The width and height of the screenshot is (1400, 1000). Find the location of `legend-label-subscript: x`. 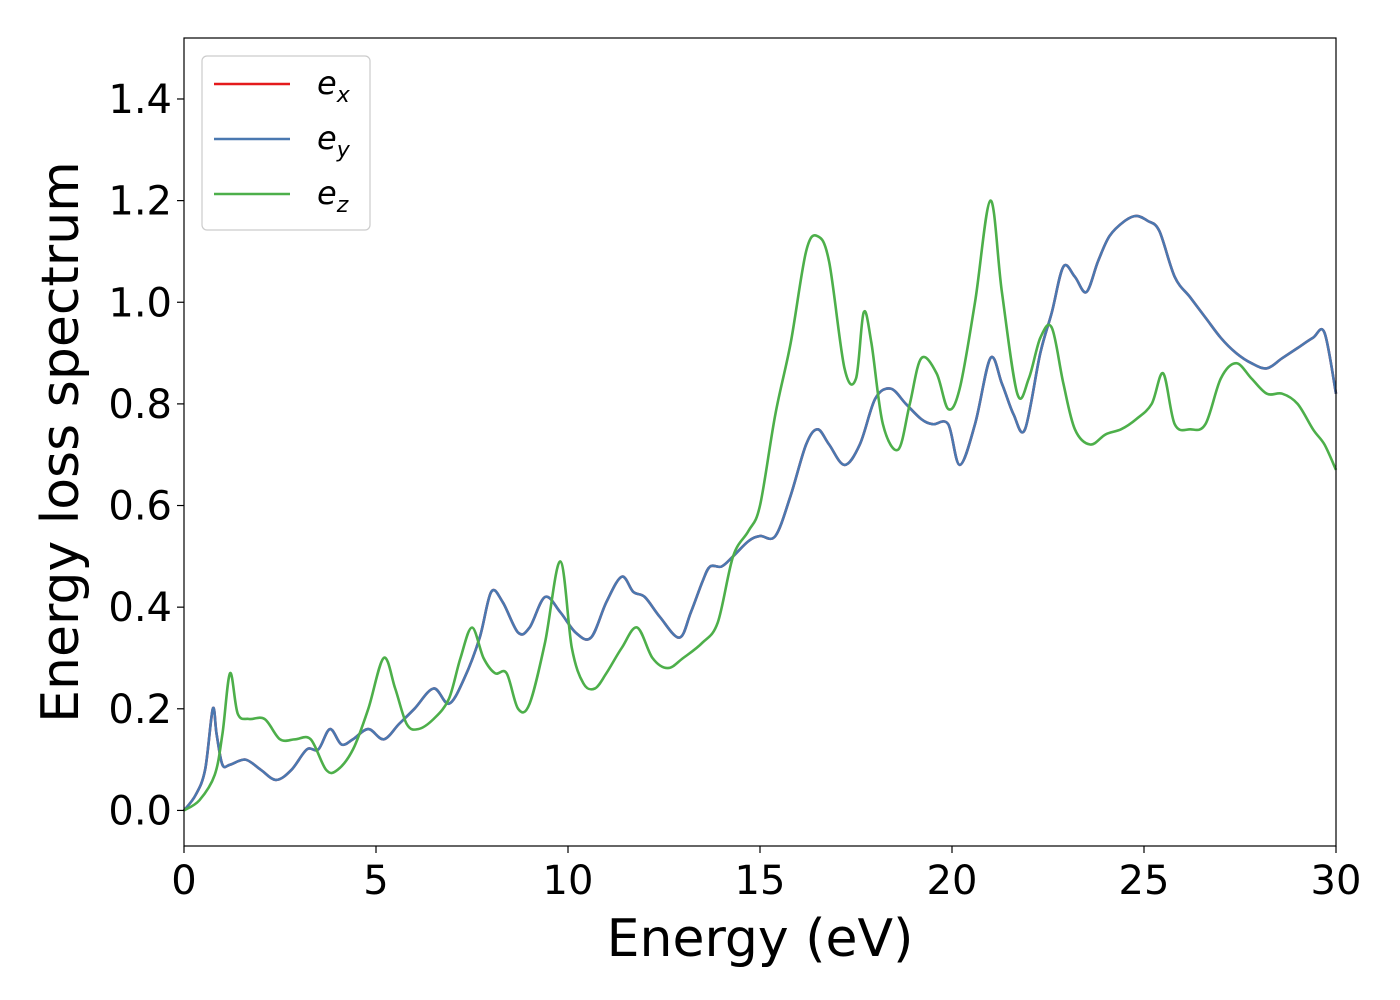

legend-label-subscript: x is located at coordinates (343, 95).